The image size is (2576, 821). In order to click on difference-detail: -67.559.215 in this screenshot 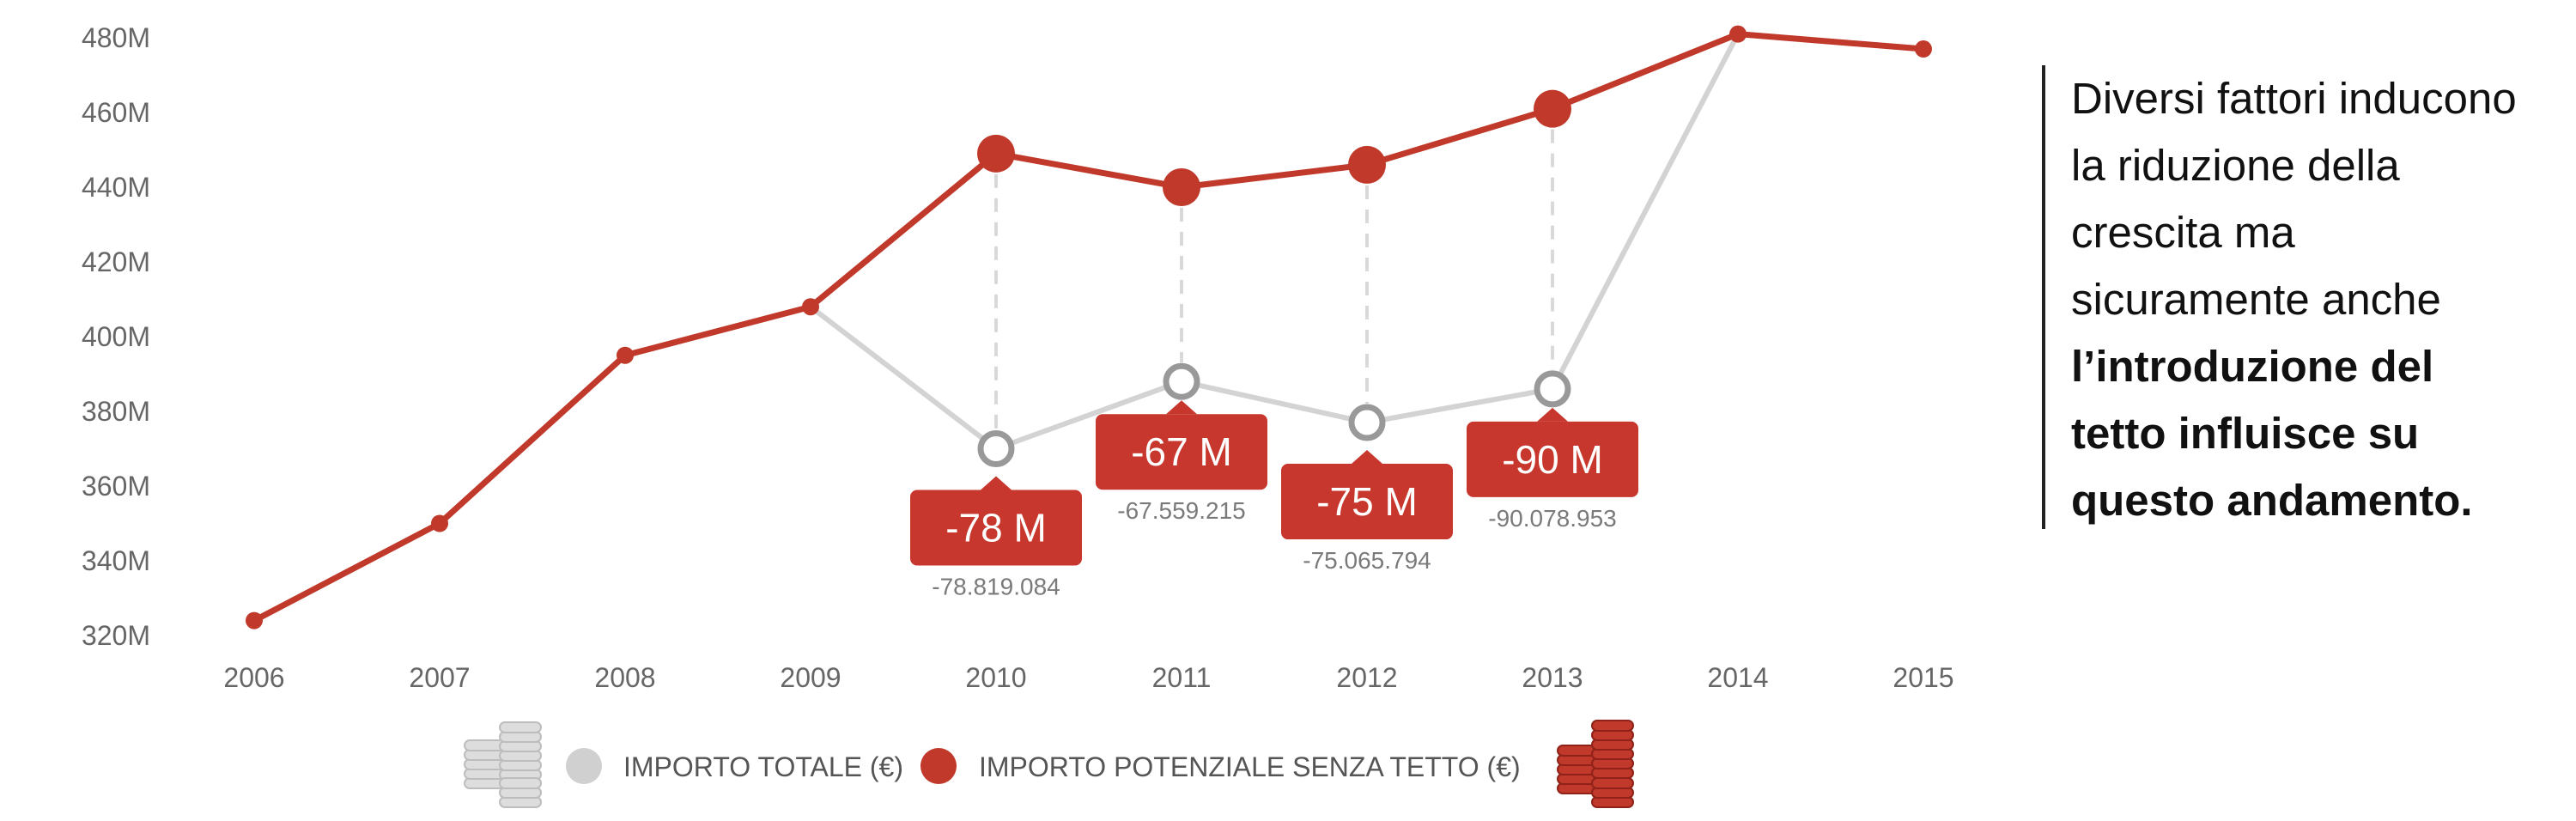, I will do `click(1181, 510)`.